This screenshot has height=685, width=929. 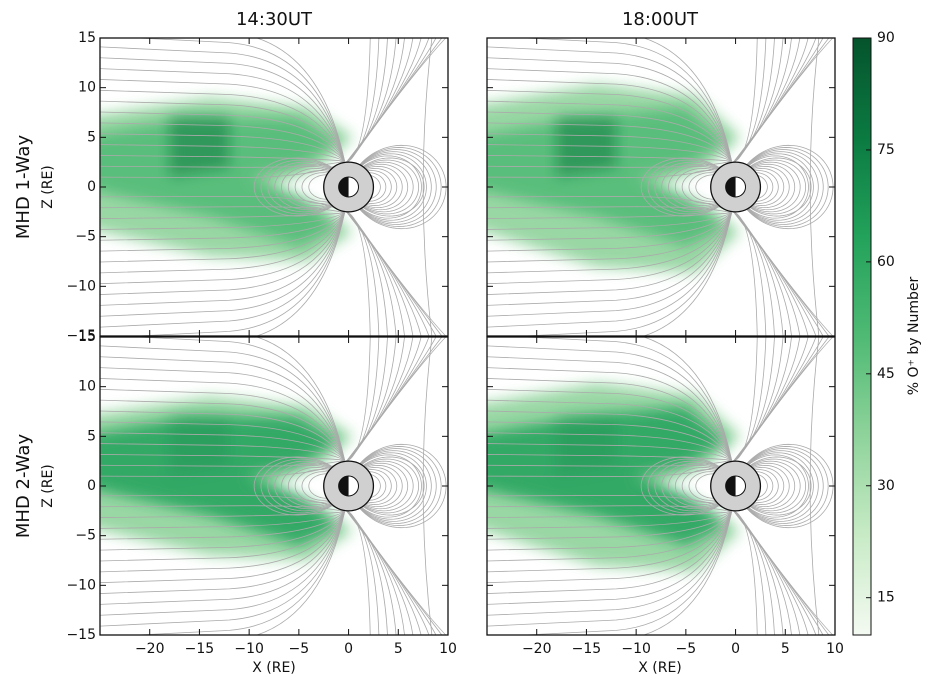 What do you see at coordinates (886, 262) in the screenshot?
I see `colorbar-tick-label: 60` at bounding box center [886, 262].